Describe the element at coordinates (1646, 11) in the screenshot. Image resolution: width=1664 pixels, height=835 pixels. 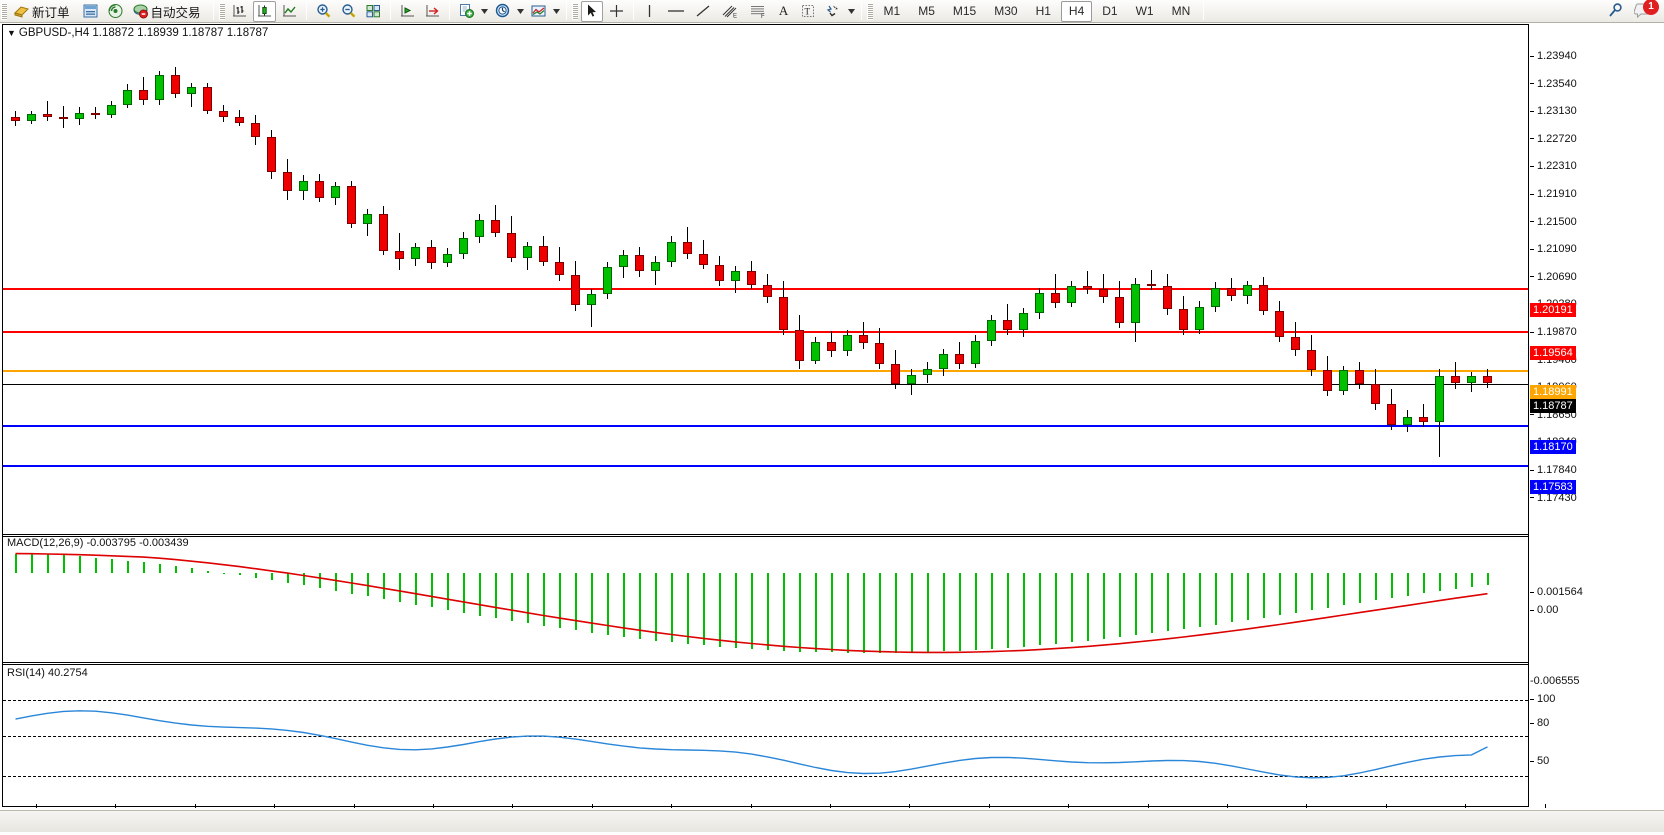
I see `notifications-button: 1` at that location.